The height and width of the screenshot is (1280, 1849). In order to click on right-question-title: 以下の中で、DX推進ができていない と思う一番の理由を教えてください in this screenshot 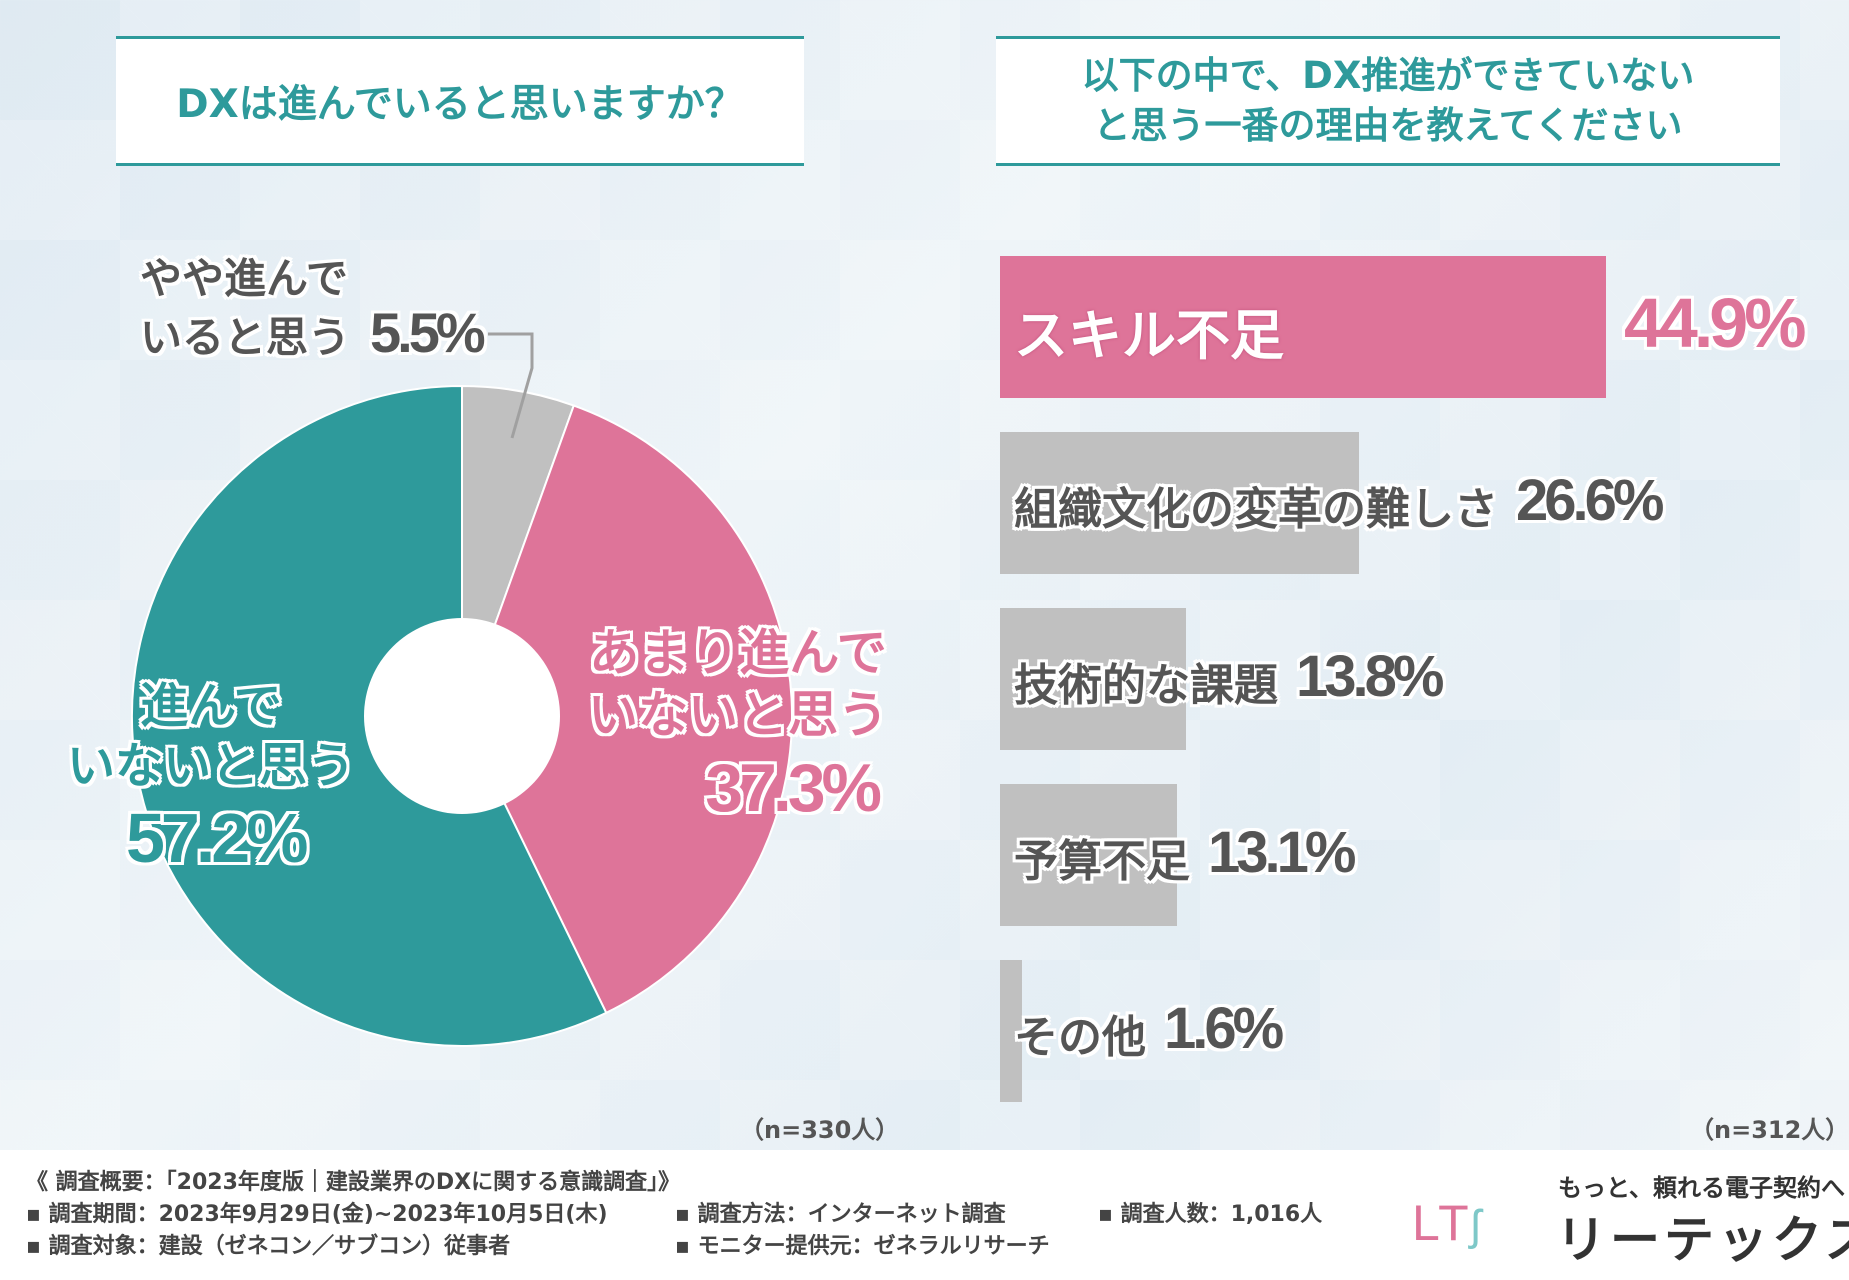, I will do `click(1388, 101)`.